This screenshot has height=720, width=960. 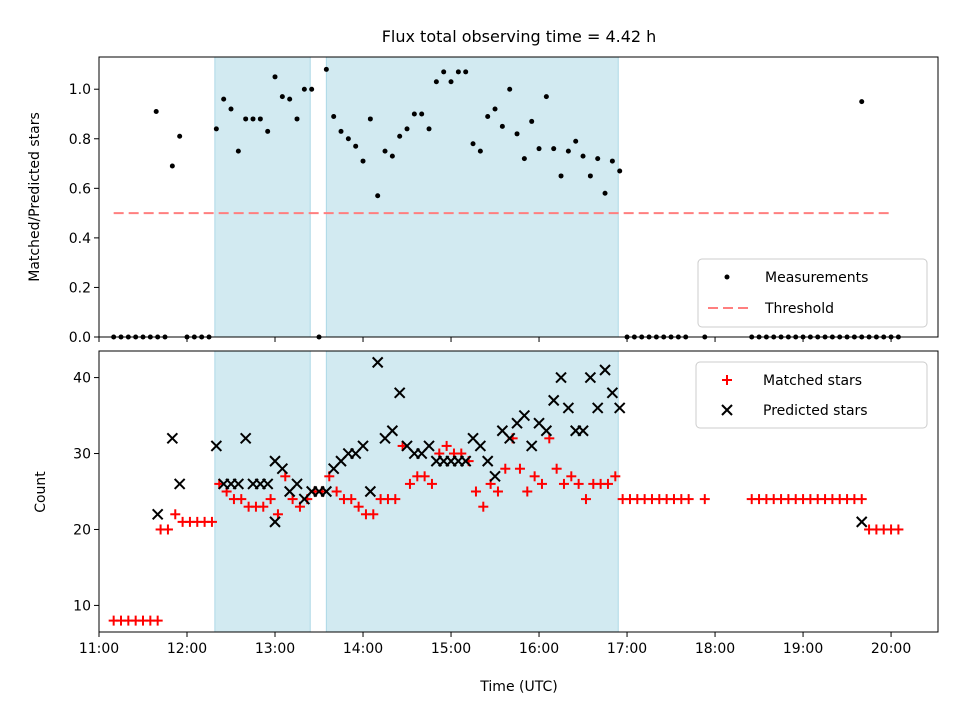 I want to click on y-tick-label: 0.0, so click(x=80, y=338).